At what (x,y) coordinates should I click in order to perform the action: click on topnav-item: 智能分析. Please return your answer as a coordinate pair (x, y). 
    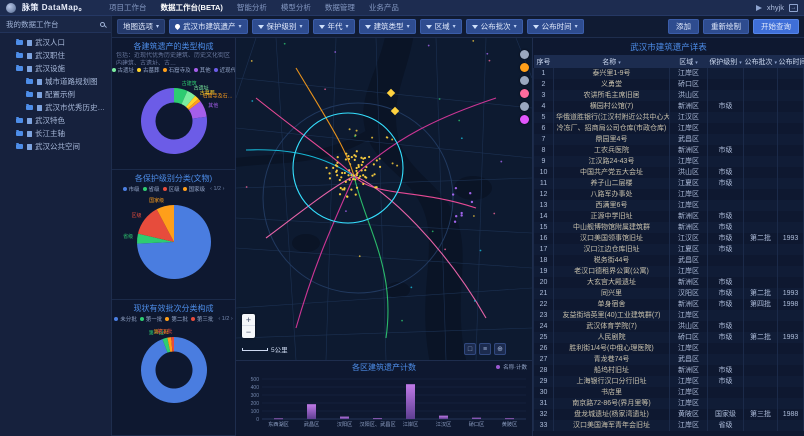
    Looking at the image, I should click on (251, 7).